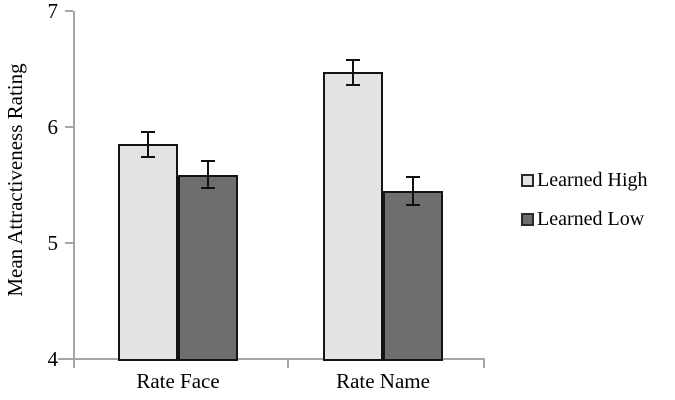 This screenshot has height=400, width=675. What do you see at coordinates (591, 219) in the screenshot?
I see `legend-label-learned-low: Learned Low` at bounding box center [591, 219].